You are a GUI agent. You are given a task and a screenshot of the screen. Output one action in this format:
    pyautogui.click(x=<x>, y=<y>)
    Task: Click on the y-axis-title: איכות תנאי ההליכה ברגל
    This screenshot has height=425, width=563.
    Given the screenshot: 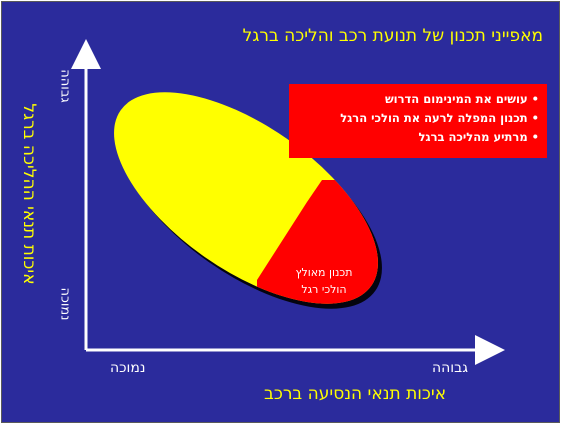 What is the action you would take?
    pyautogui.click(x=29, y=194)
    